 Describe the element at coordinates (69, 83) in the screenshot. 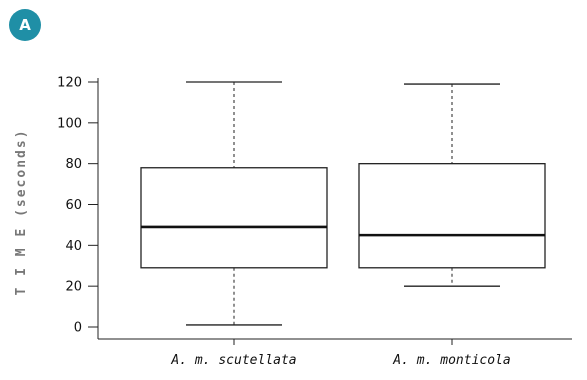

I see `y-tick-label: 120` at that location.